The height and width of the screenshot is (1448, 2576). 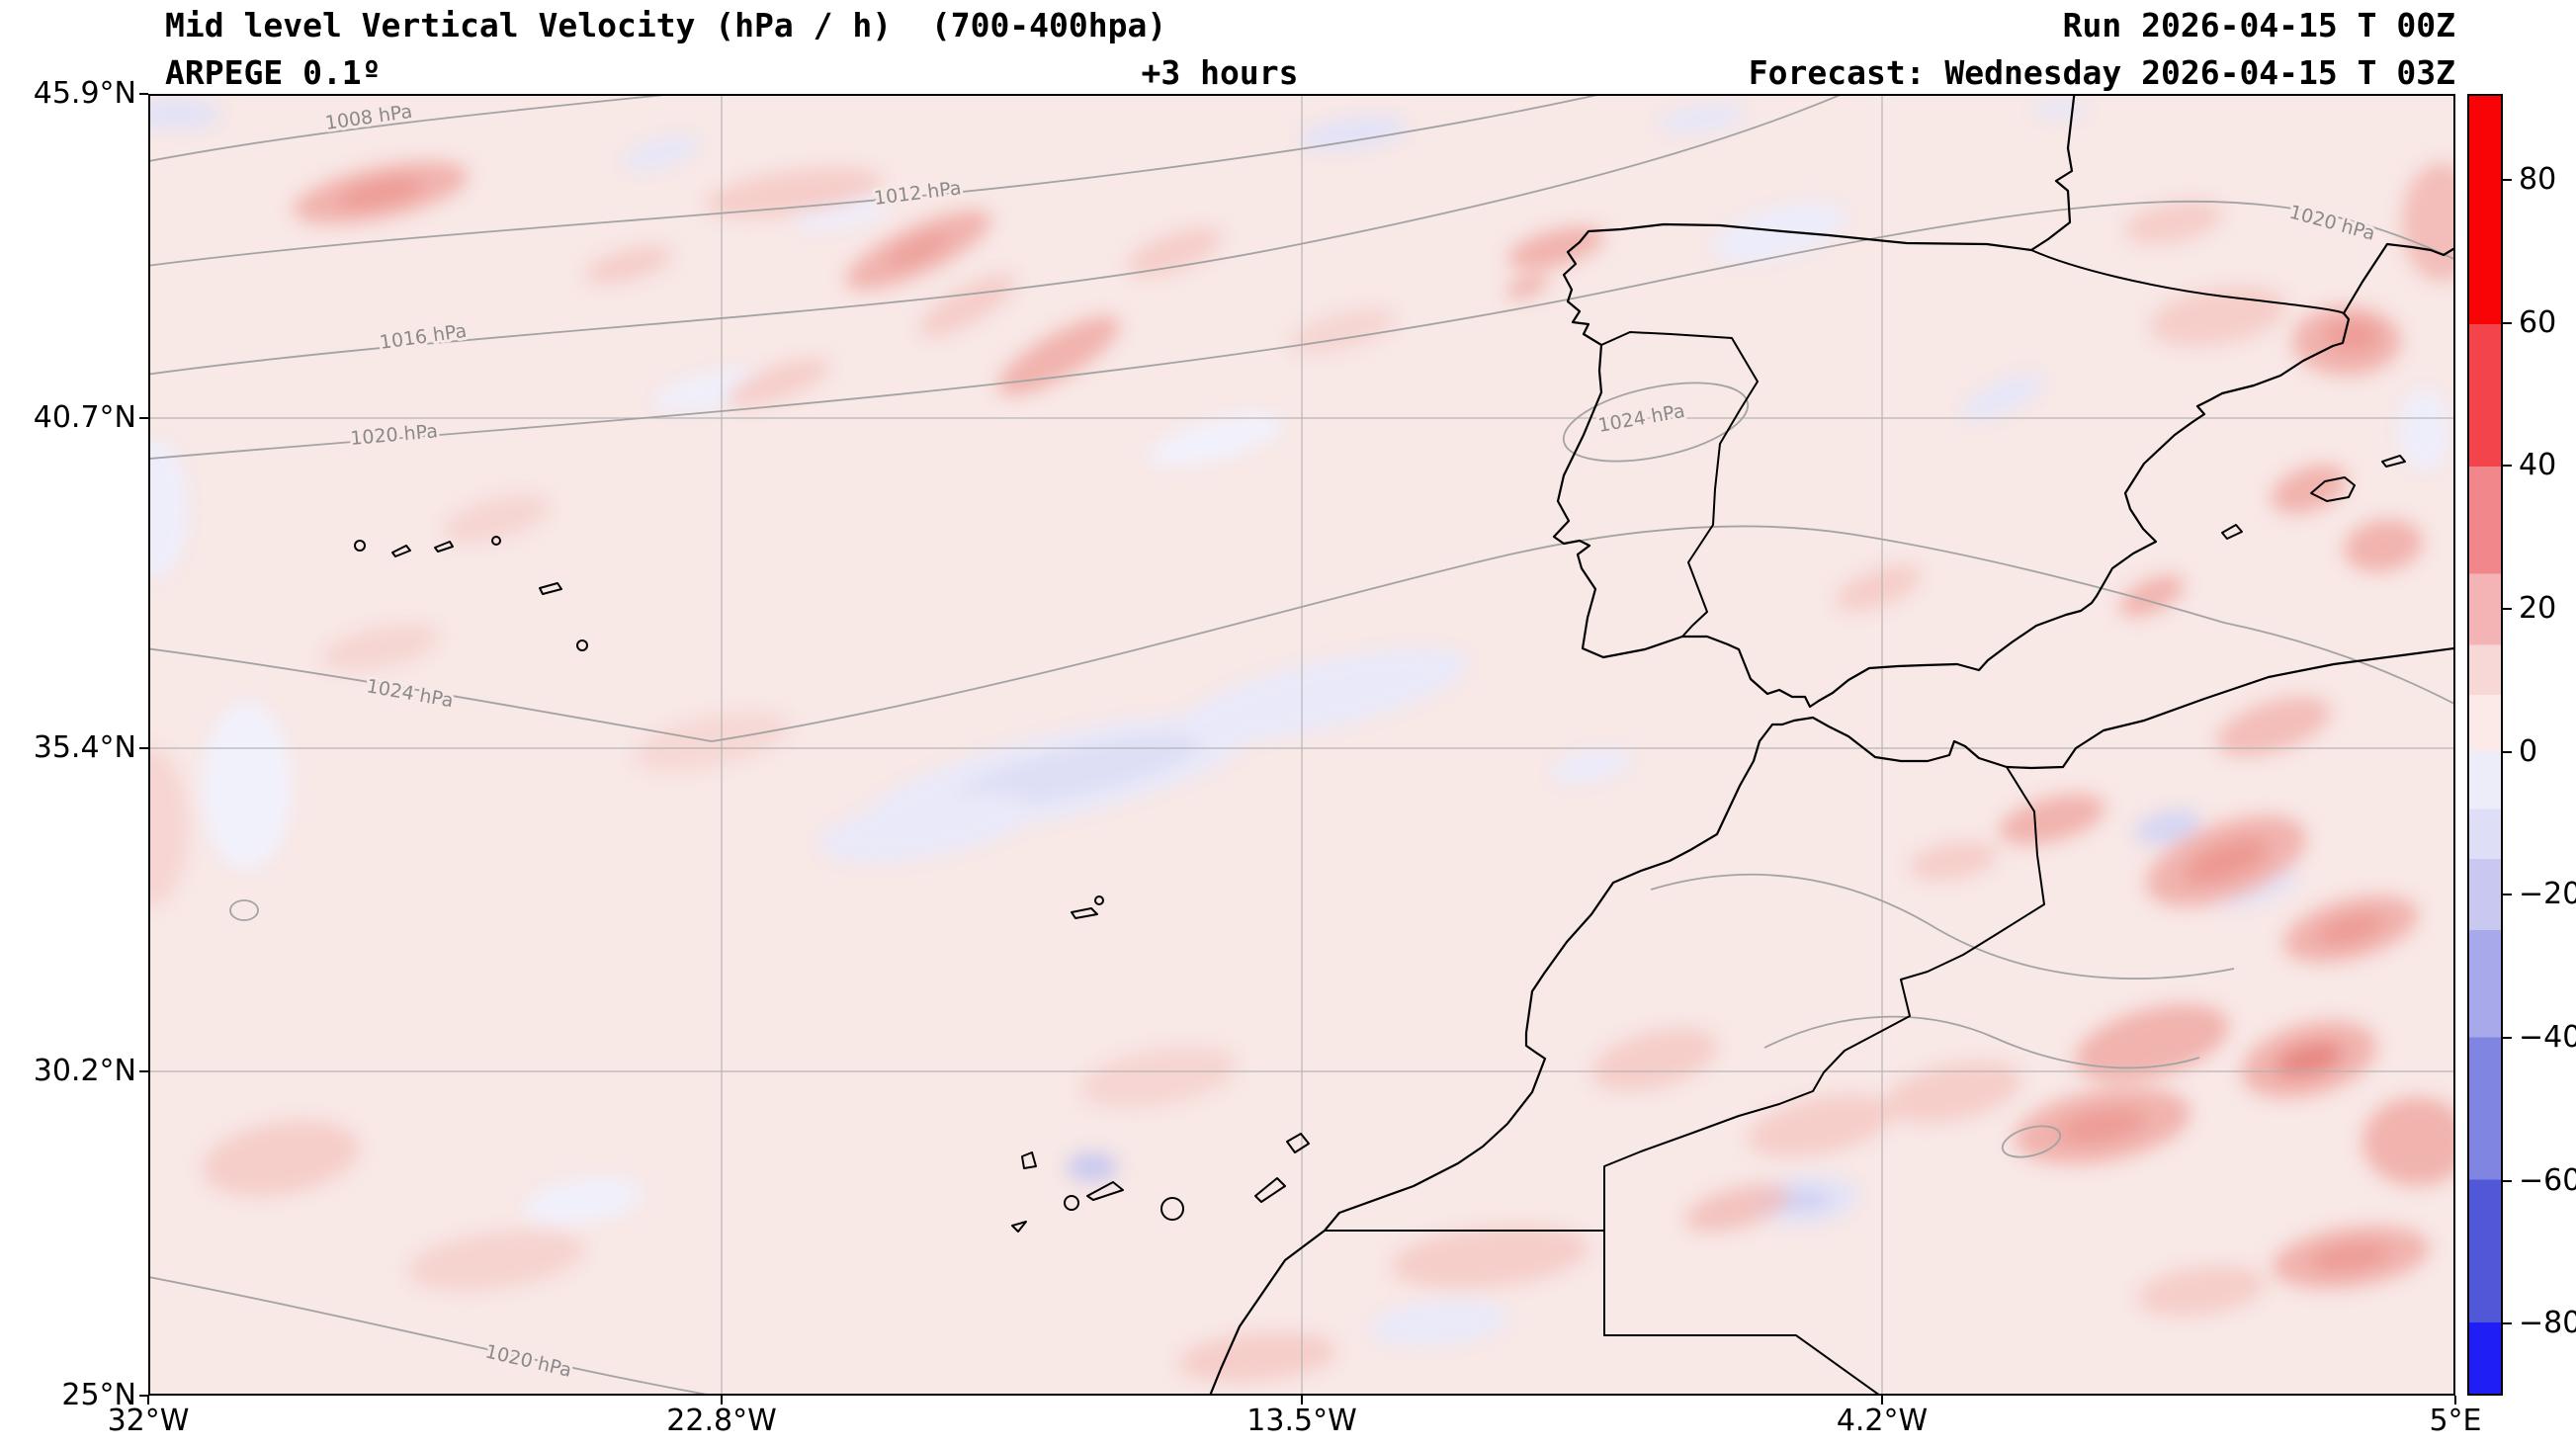 What do you see at coordinates (84, 417) in the screenshot?
I see `y-tick-label: 40.7°N` at bounding box center [84, 417].